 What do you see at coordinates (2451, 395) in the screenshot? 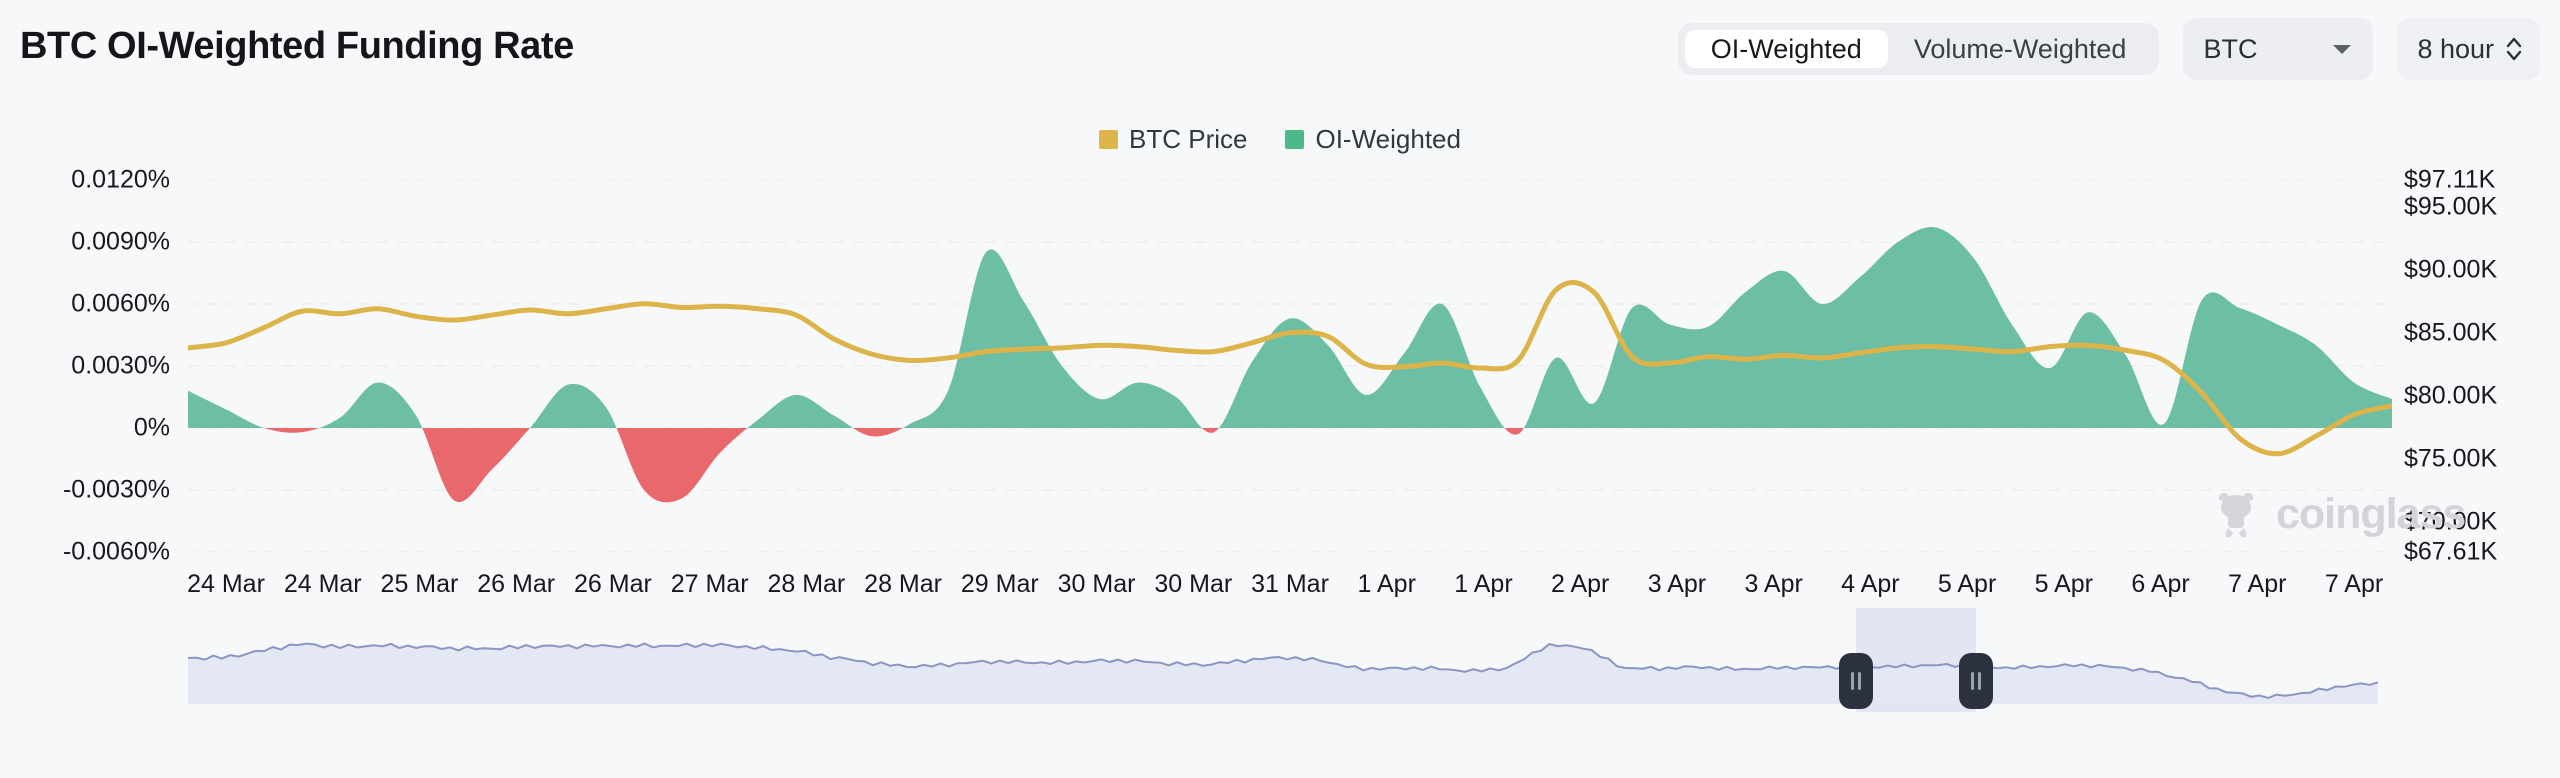
I see `y-axis-right-tick: $80.00K` at bounding box center [2451, 395].